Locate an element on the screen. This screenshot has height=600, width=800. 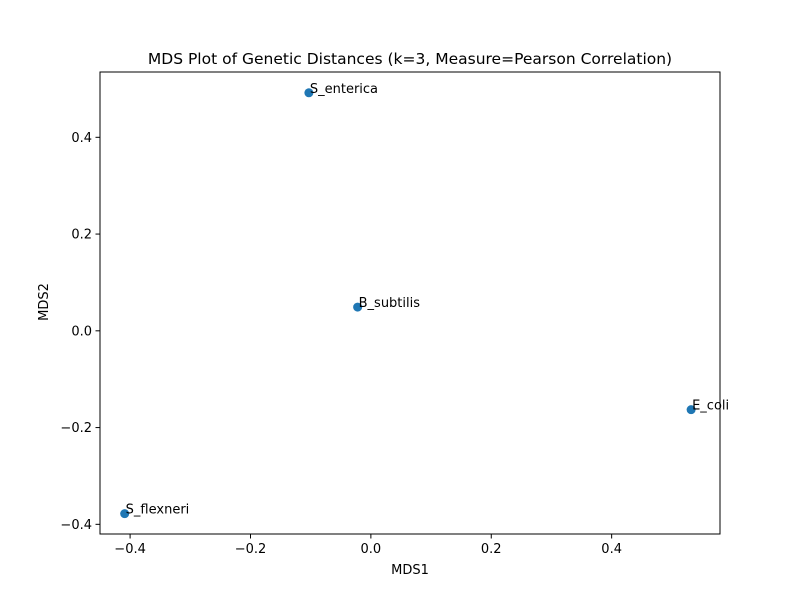
y-axis-ticks: −0.4 −0.2 0.0 0.2 0.4 is located at coordinates (80, 332).